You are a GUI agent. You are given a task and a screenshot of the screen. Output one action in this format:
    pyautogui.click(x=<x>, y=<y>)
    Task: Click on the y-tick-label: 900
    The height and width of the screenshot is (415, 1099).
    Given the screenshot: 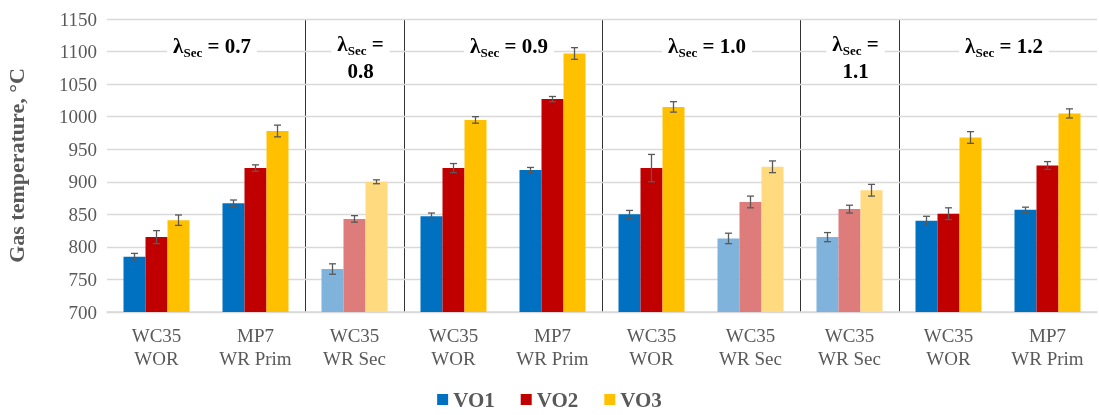 What is the action you would take?
    pyautogui.click(x=82, y=182)
    